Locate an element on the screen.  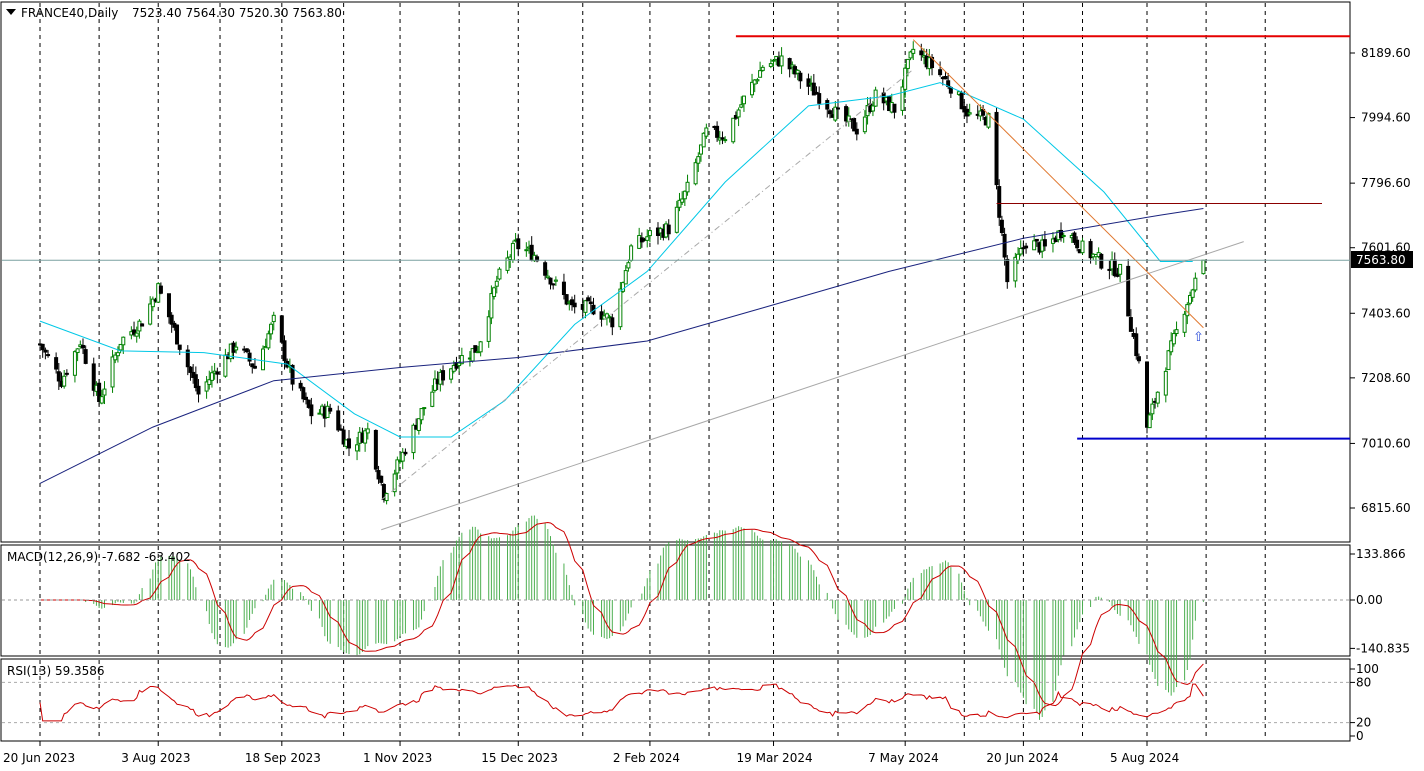
x-tick-label: 20 Jun 2023 is located at coordinates (39, 758).